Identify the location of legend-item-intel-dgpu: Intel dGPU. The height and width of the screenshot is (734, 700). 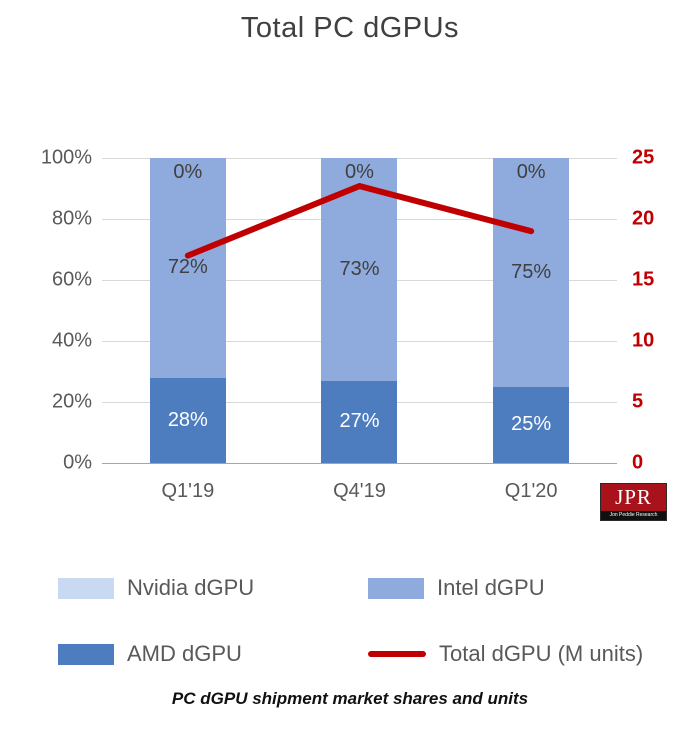
(518, 588).